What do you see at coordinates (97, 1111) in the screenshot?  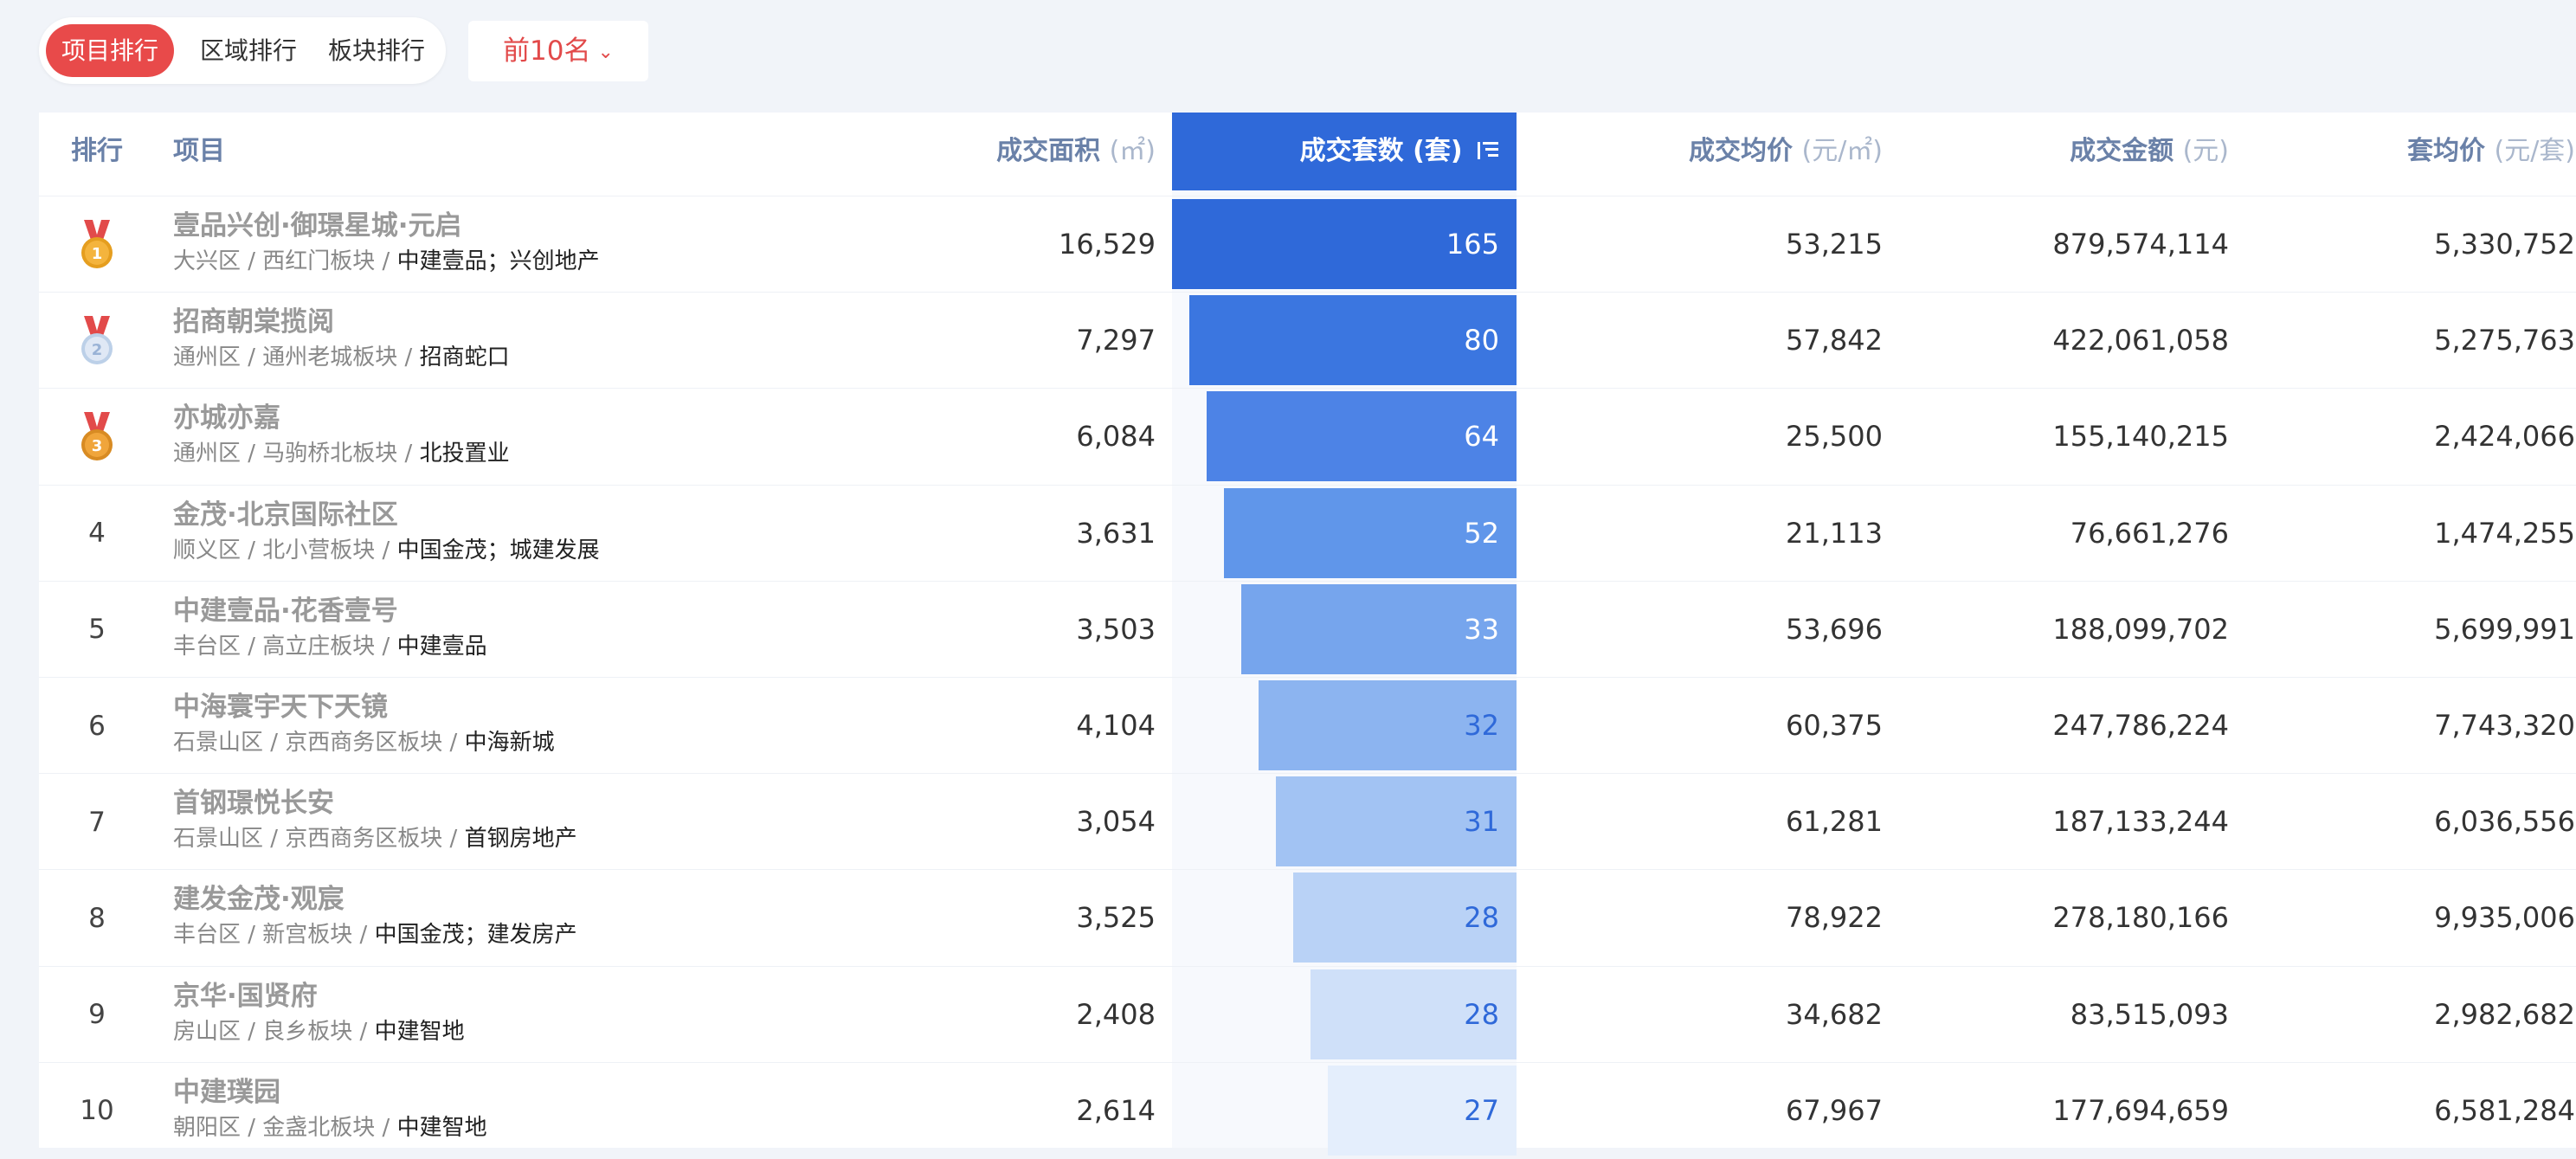 I see `rank-number: 10` at bounding box center [97, 1111].